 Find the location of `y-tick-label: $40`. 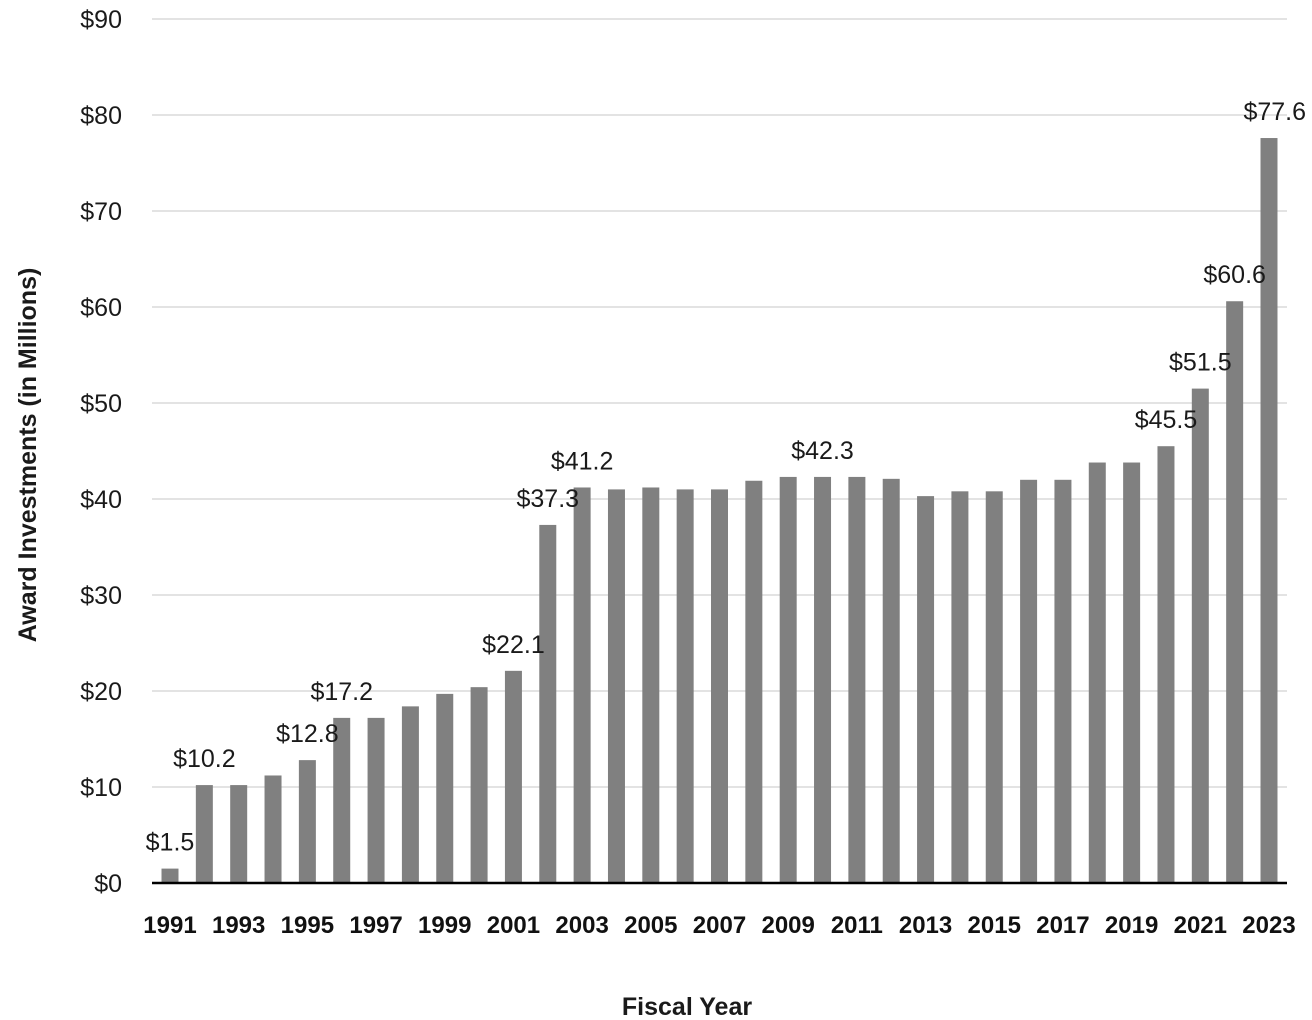

y-tick-label: $40 is located at coordinates (101, 500).